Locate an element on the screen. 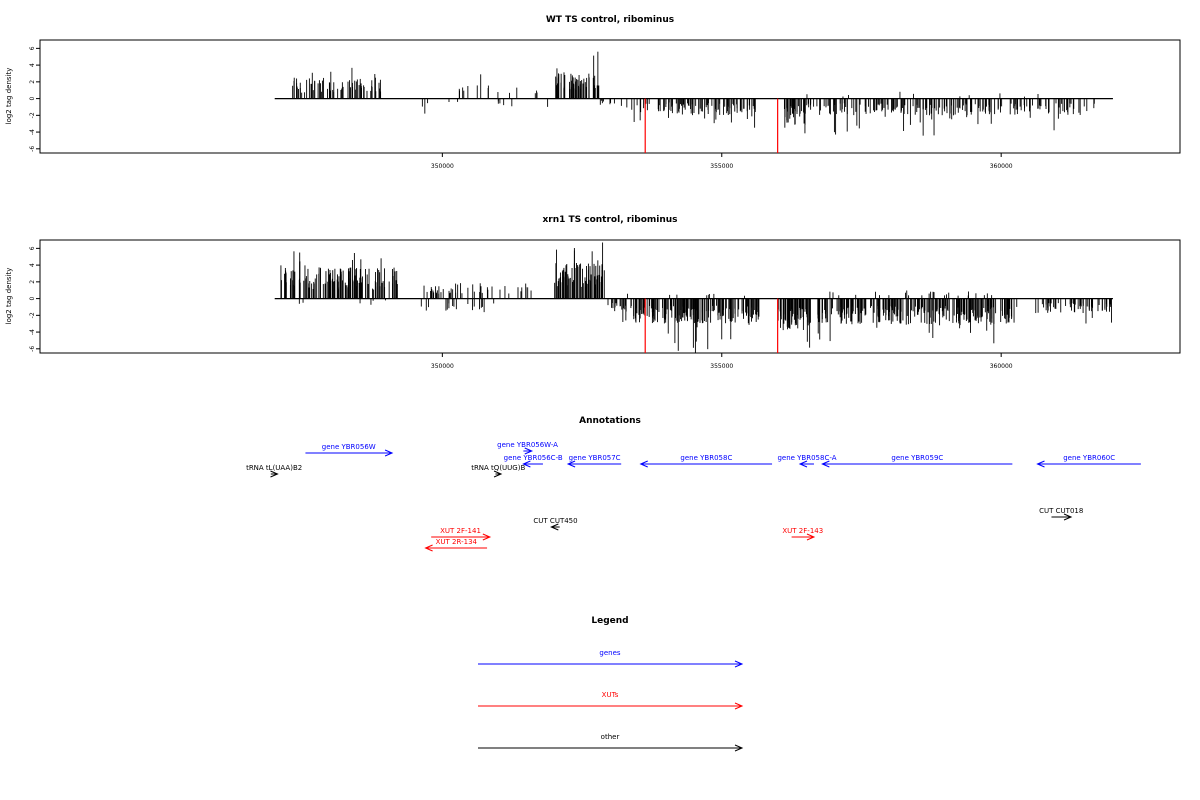  annotation-label: gene YBR056W is located at coordinates (349, 447).